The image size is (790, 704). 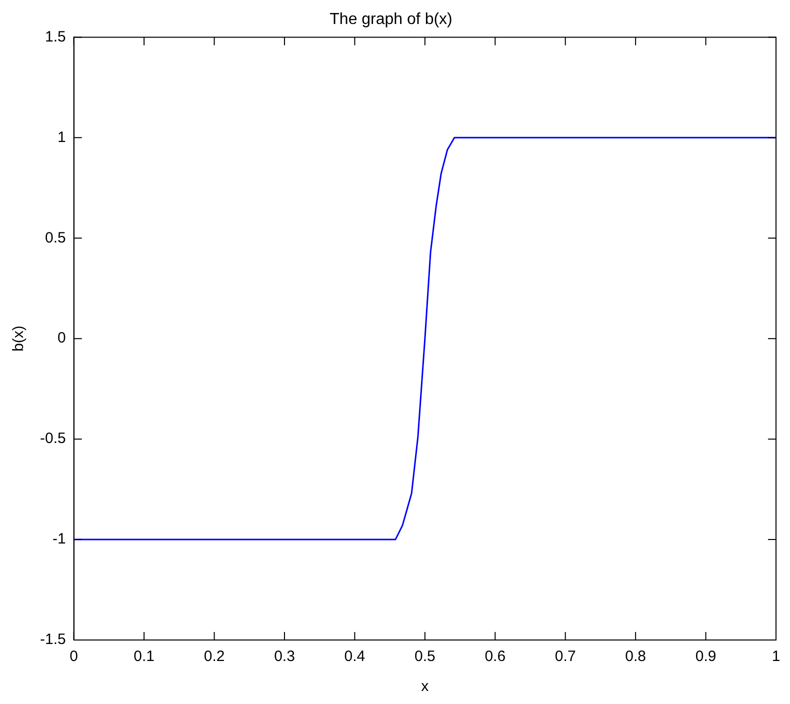 I want to click on x-tick-label: 1, so click(x=776, y=657).